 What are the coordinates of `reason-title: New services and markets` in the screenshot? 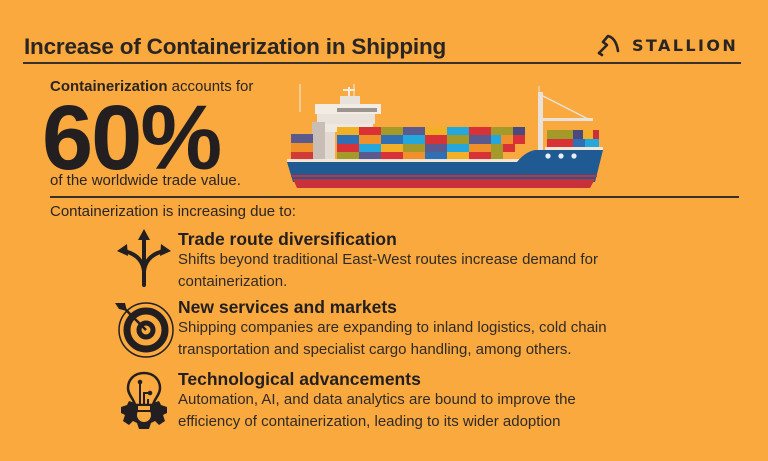 It's located at (287, 307).